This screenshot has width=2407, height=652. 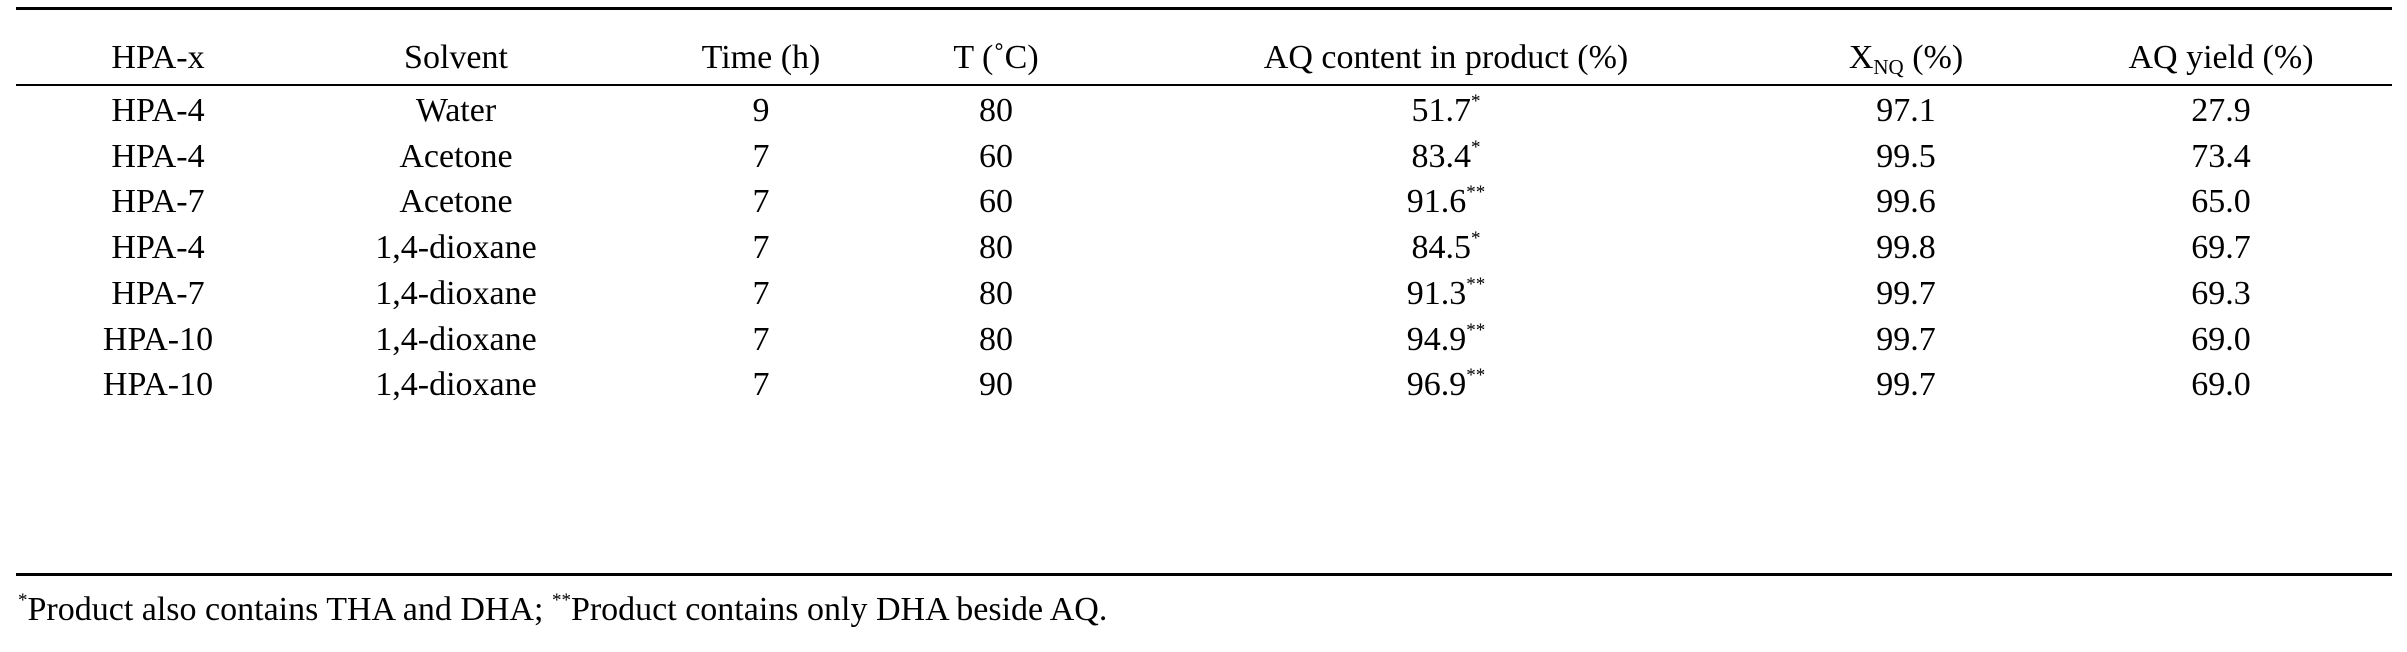 I want to click on table-bottom-rule, so click(x=1204, y=574).